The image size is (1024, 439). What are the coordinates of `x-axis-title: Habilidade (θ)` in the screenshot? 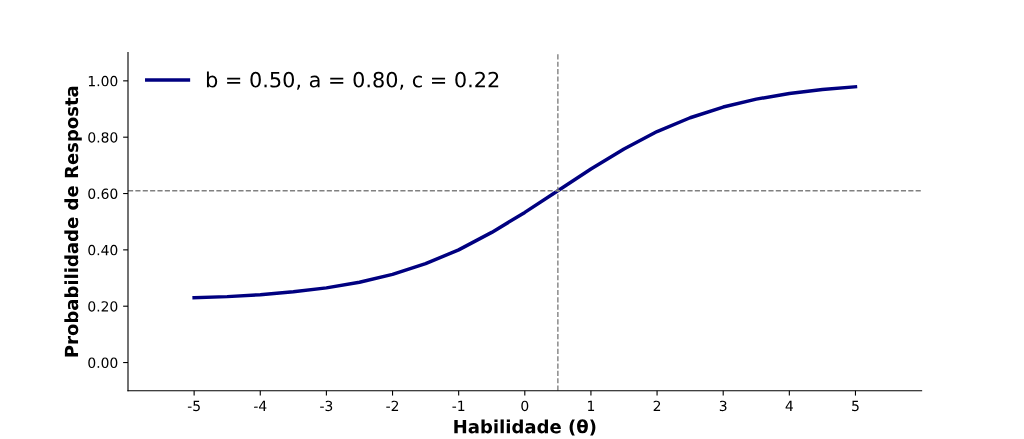 It's located at (525, 427).